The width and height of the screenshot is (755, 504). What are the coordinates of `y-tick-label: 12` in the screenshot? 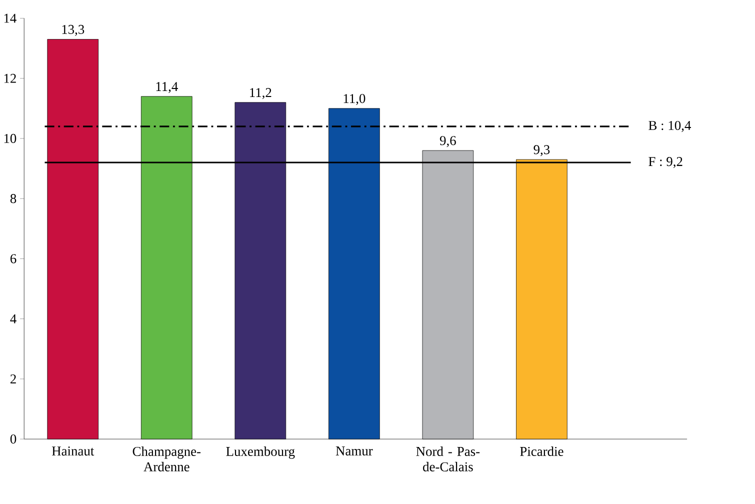 It's located at (10, 78).